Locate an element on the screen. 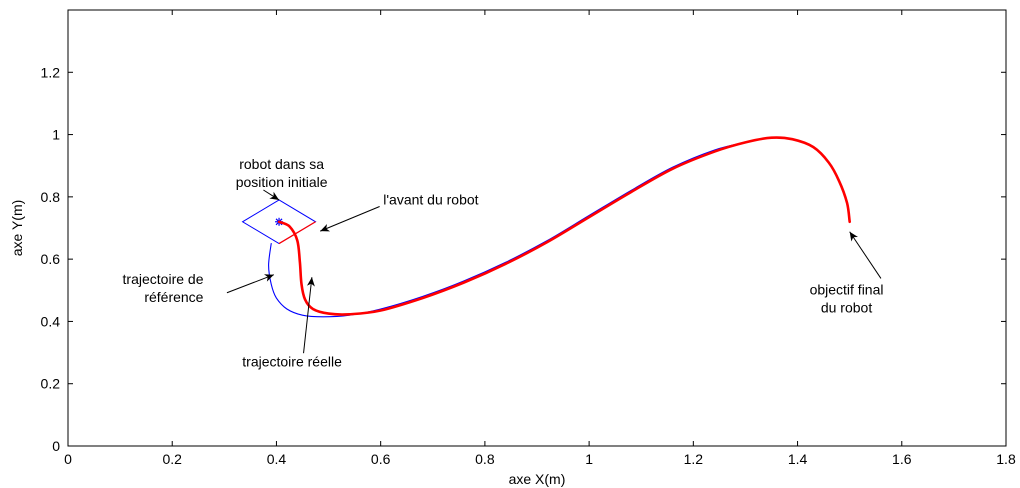 The width and height of the screenshot is (1020, 488). y-tick-label: 0 is located at coordinates (56, 446).